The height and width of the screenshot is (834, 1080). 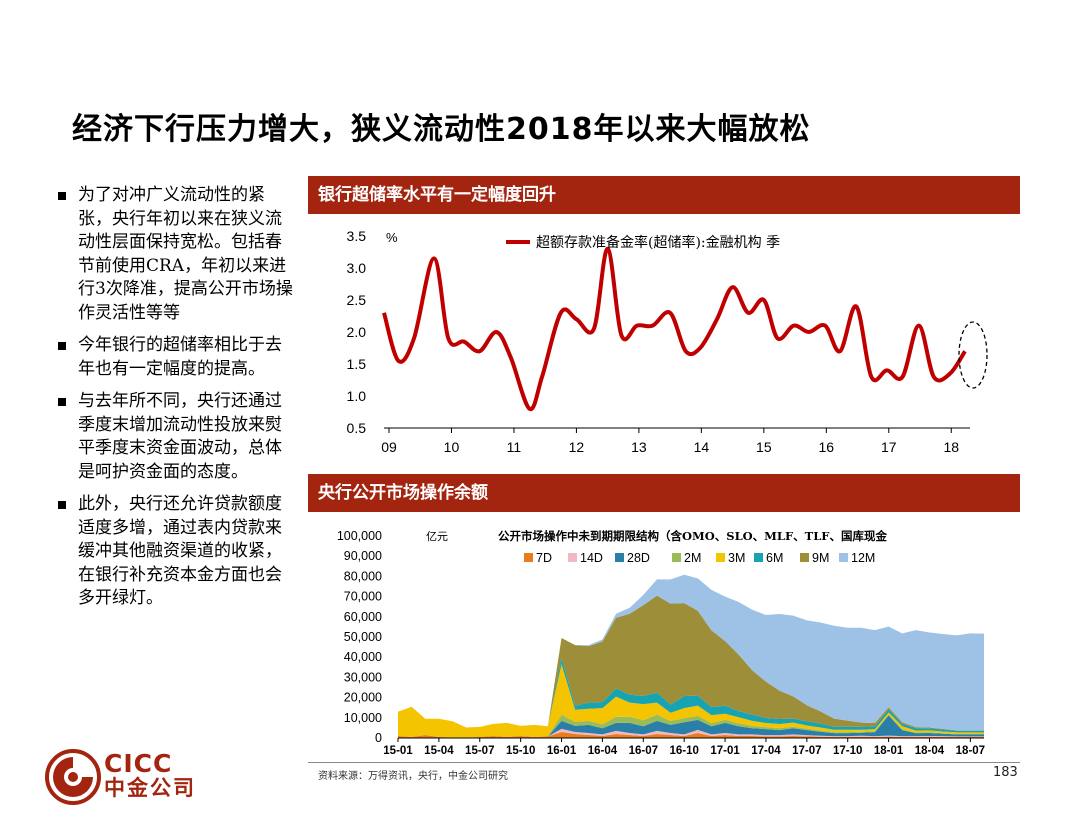 I want to click on y-tick-label: 90,000, so click(x=363, y=556).